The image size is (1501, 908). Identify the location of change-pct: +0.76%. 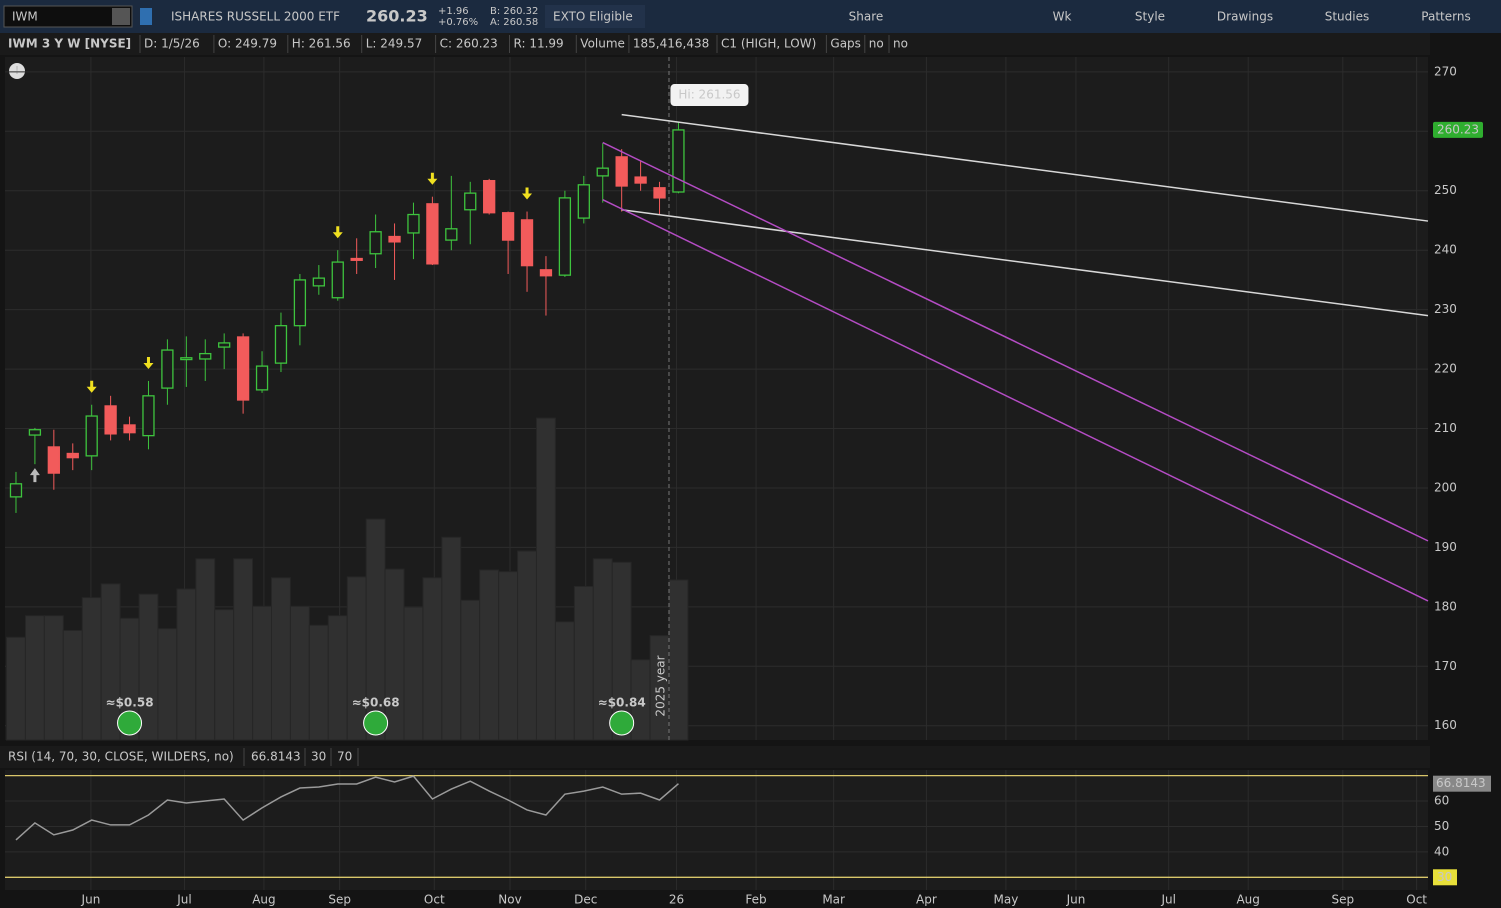
(458, 22).